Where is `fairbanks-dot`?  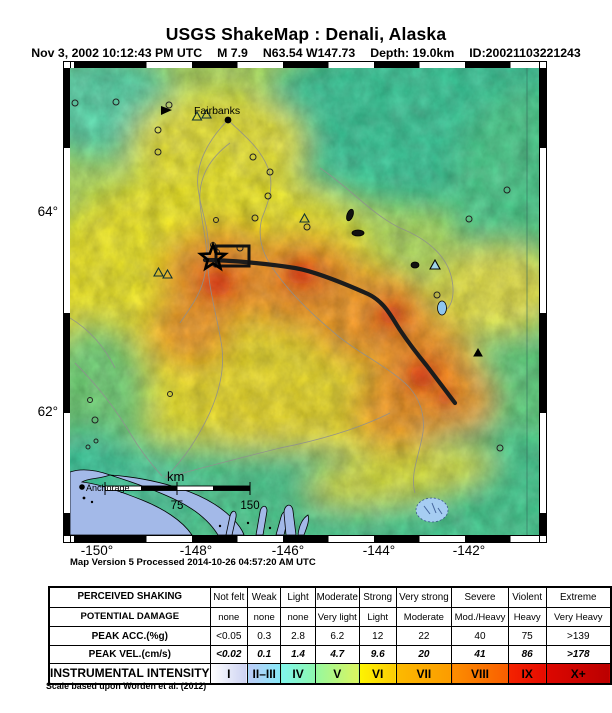 fairbanks-dot is located at coordinates (228, 120).